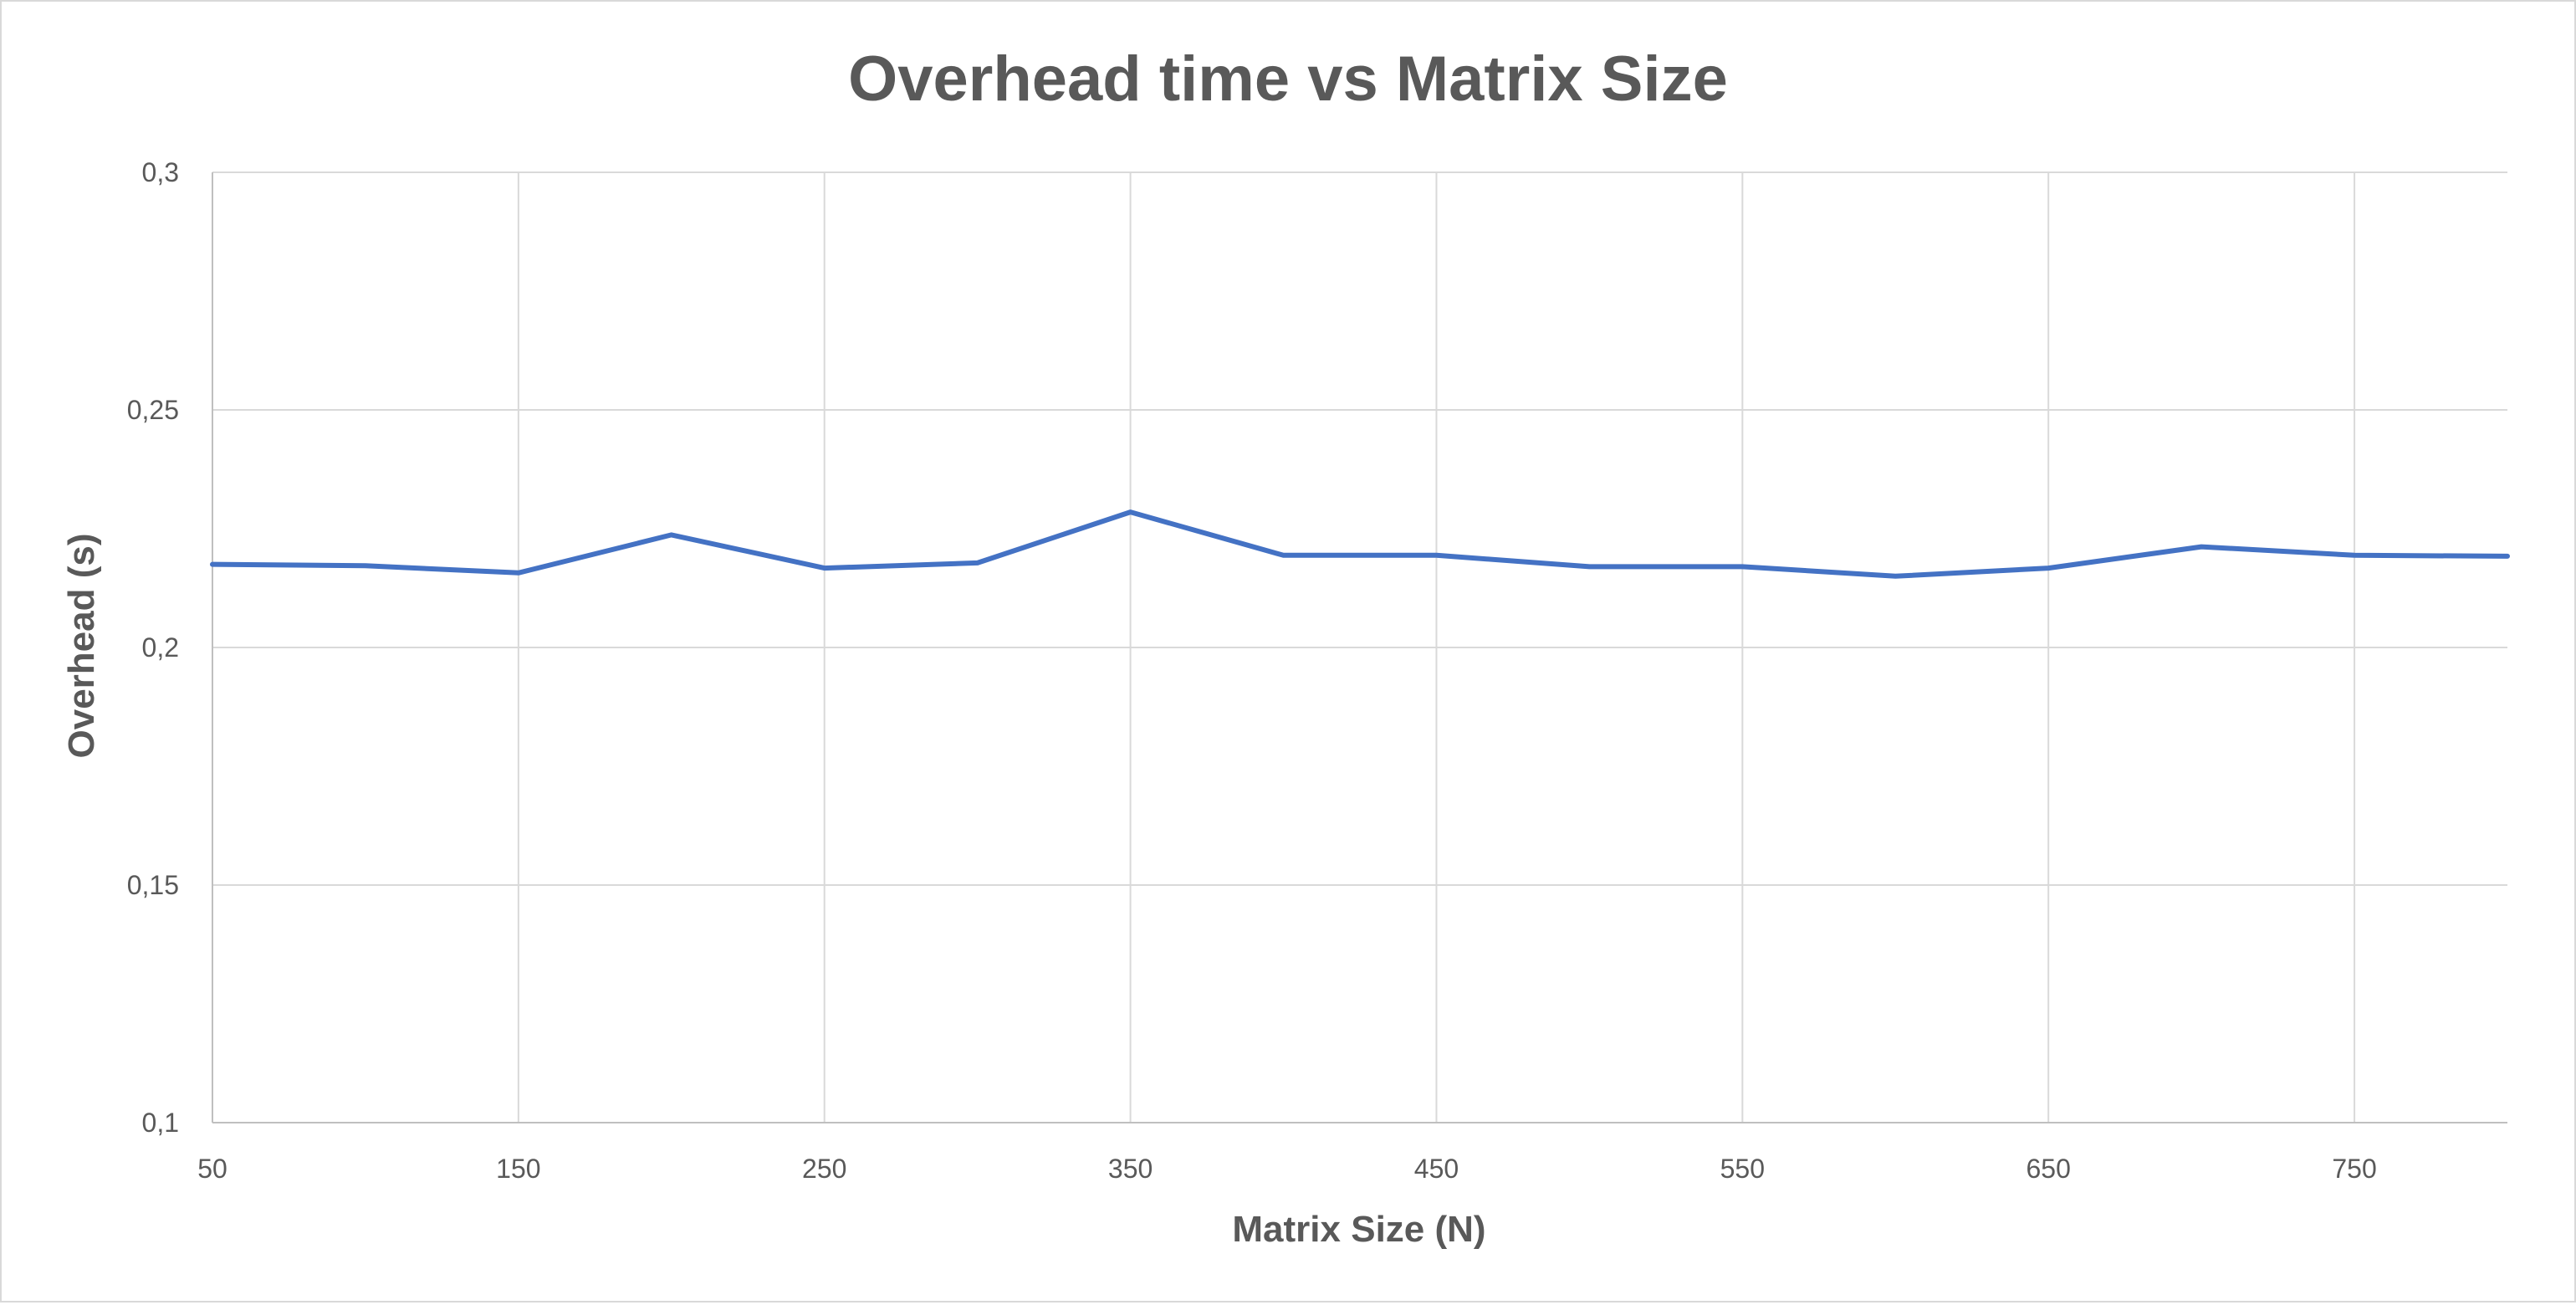 This screenshot has height=1305, width=2576. I want to click on y-tick-label: 0,3, so click(160, 172).